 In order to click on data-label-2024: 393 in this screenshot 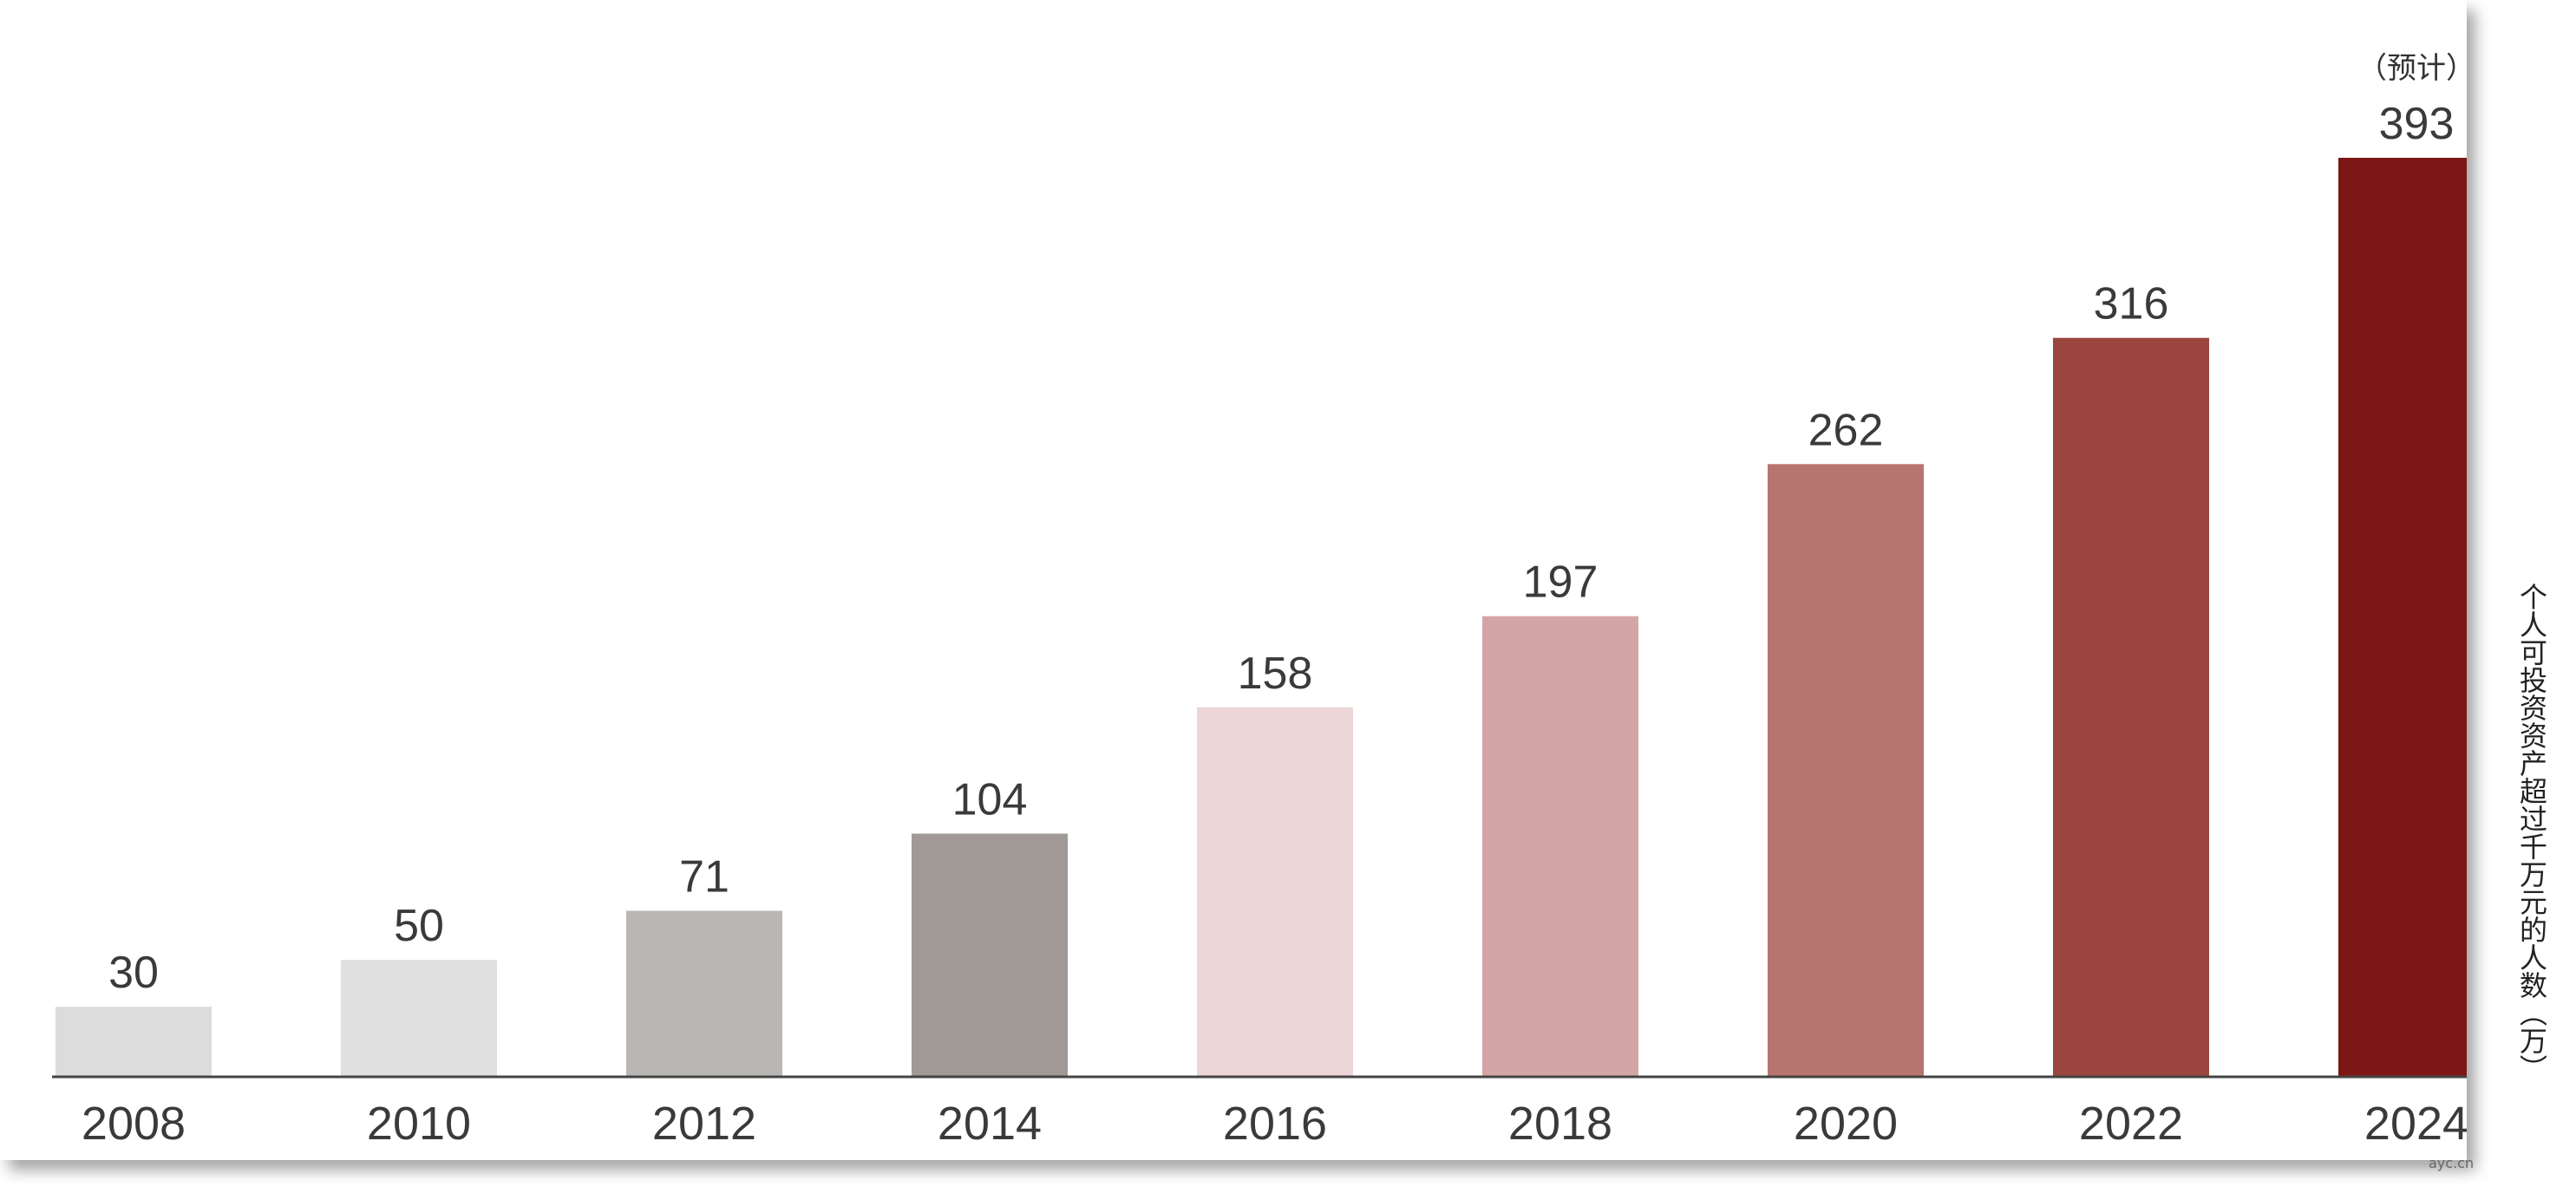, I will do `click(2417, 124)`.